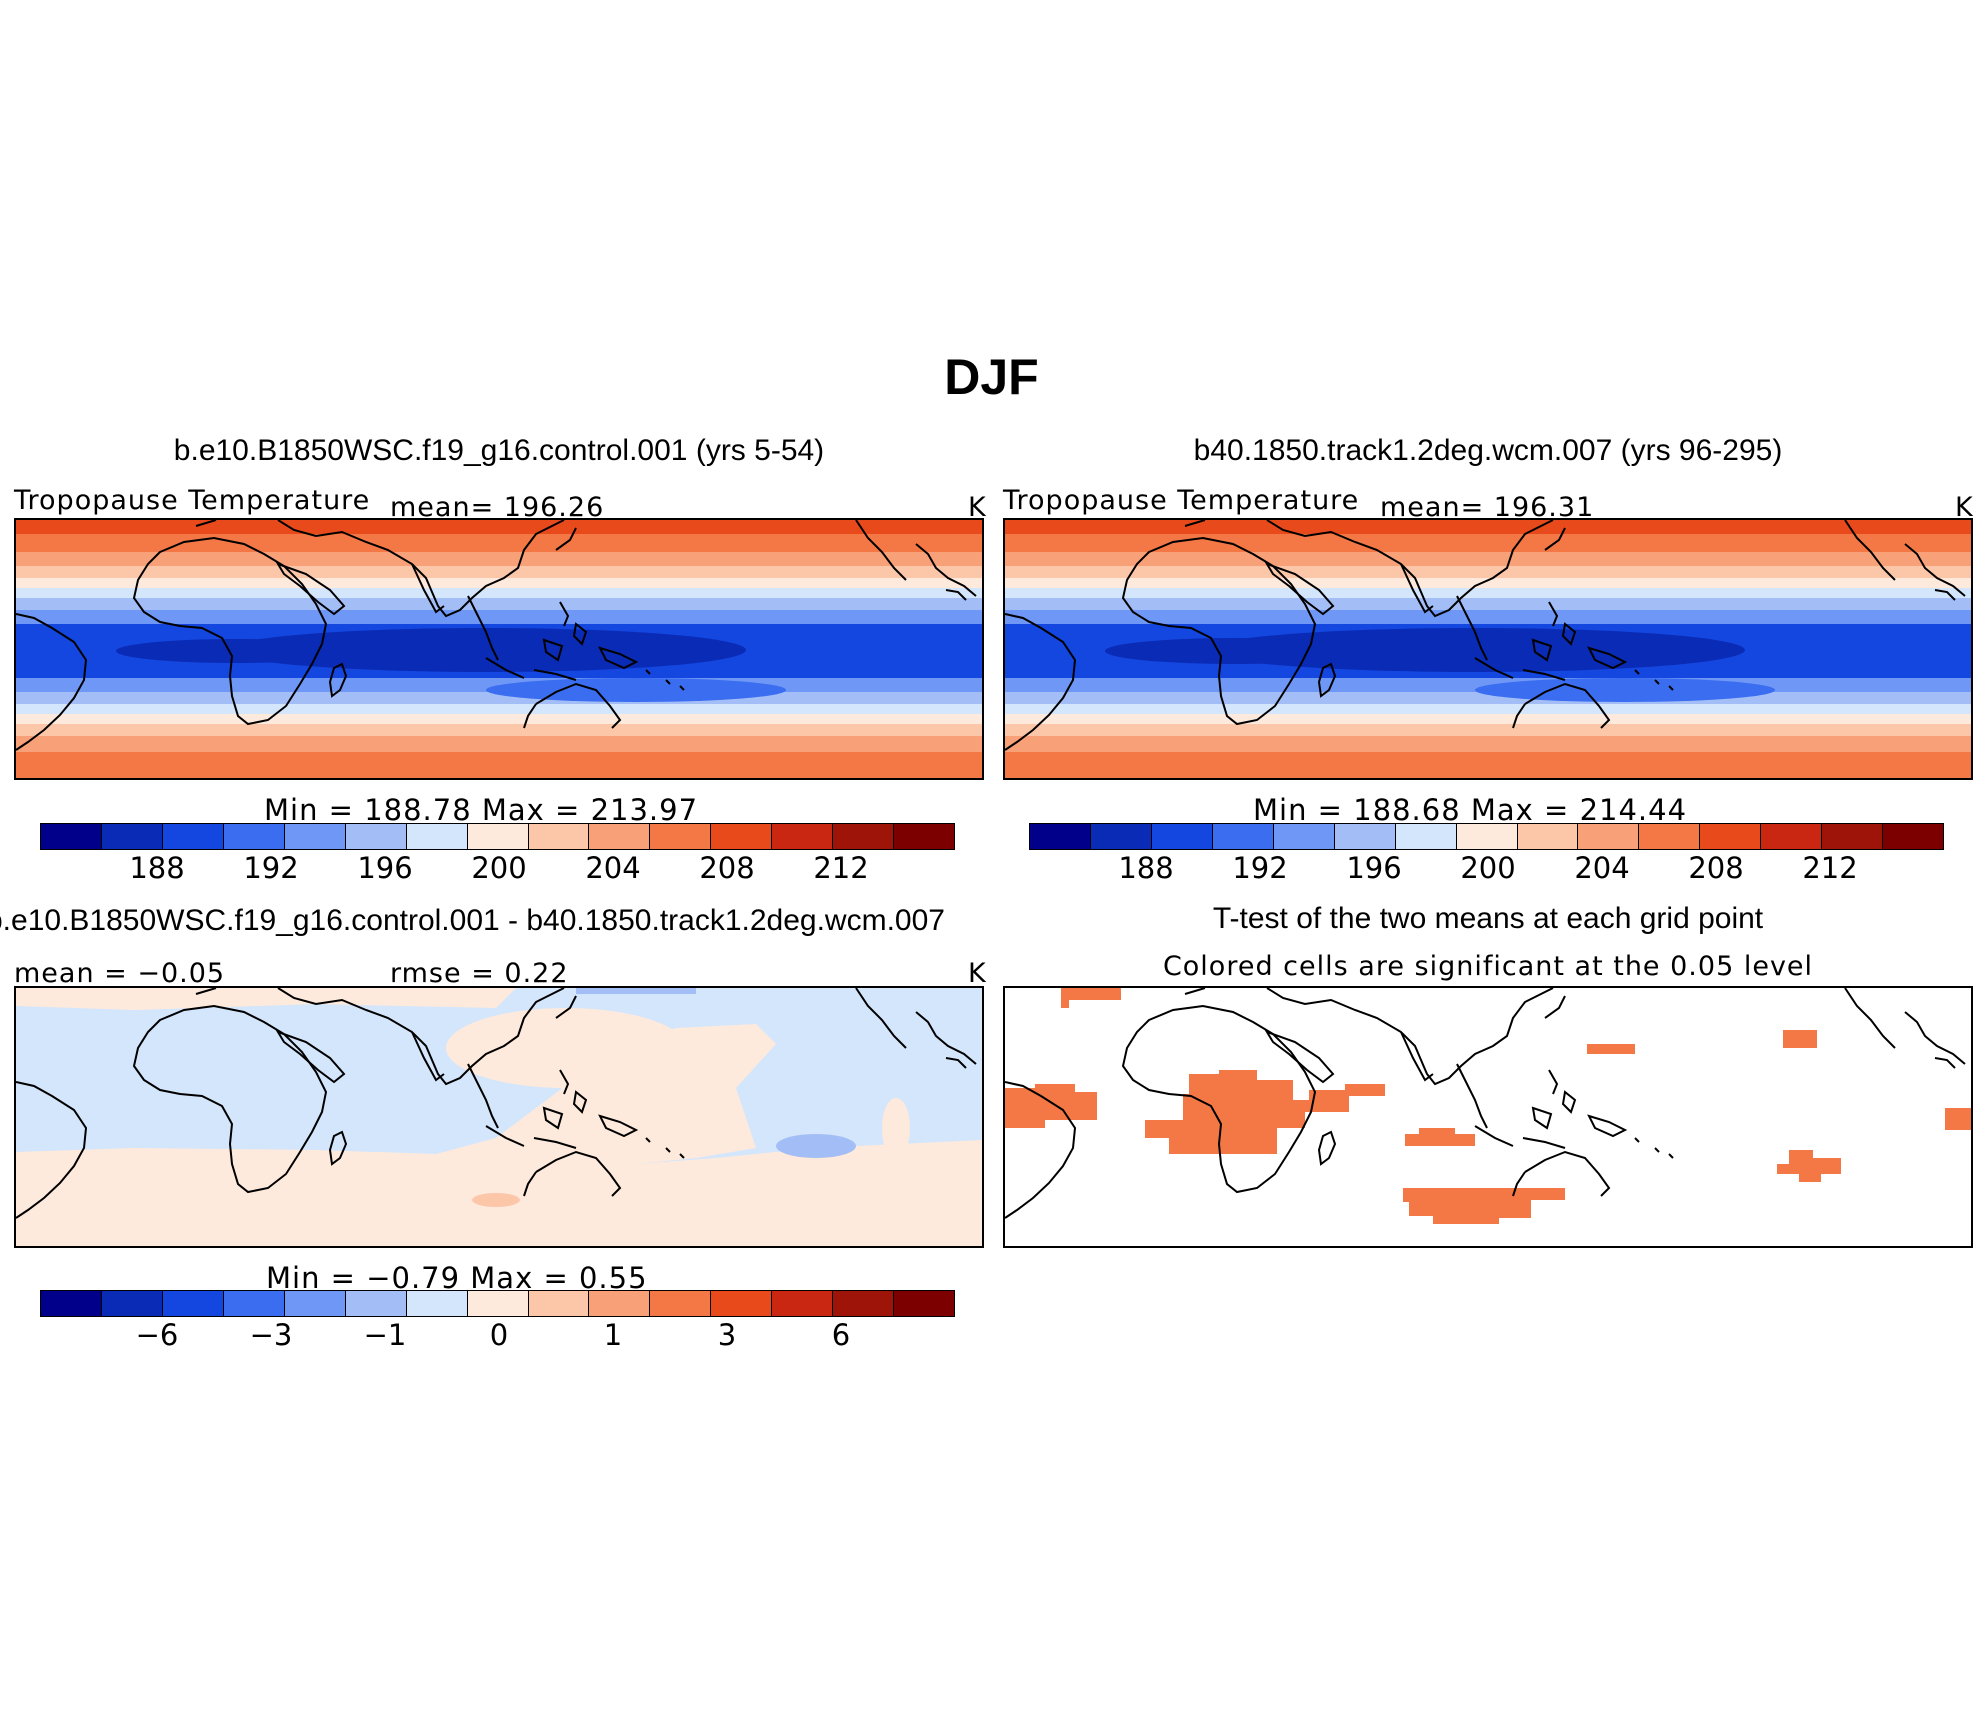 Image resolution: width=1983 pixels, height=1710 pixels. What do you see at coordinates (1809, 1166) in the screenshot?
I see `sig-region-pacific` at bounding box center [1809, 1166].